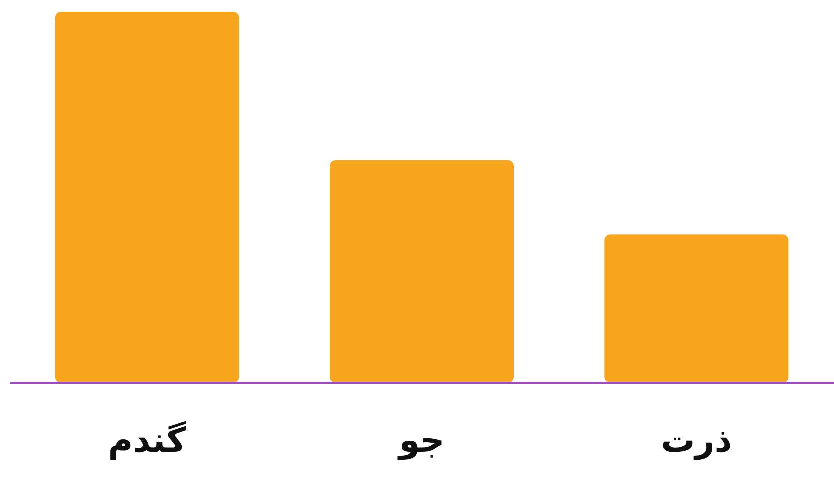  What do you see at coordinates (147, 441) in the screenshot?
I see `x-tick-label: گندم` at bounding box center [147, 441].